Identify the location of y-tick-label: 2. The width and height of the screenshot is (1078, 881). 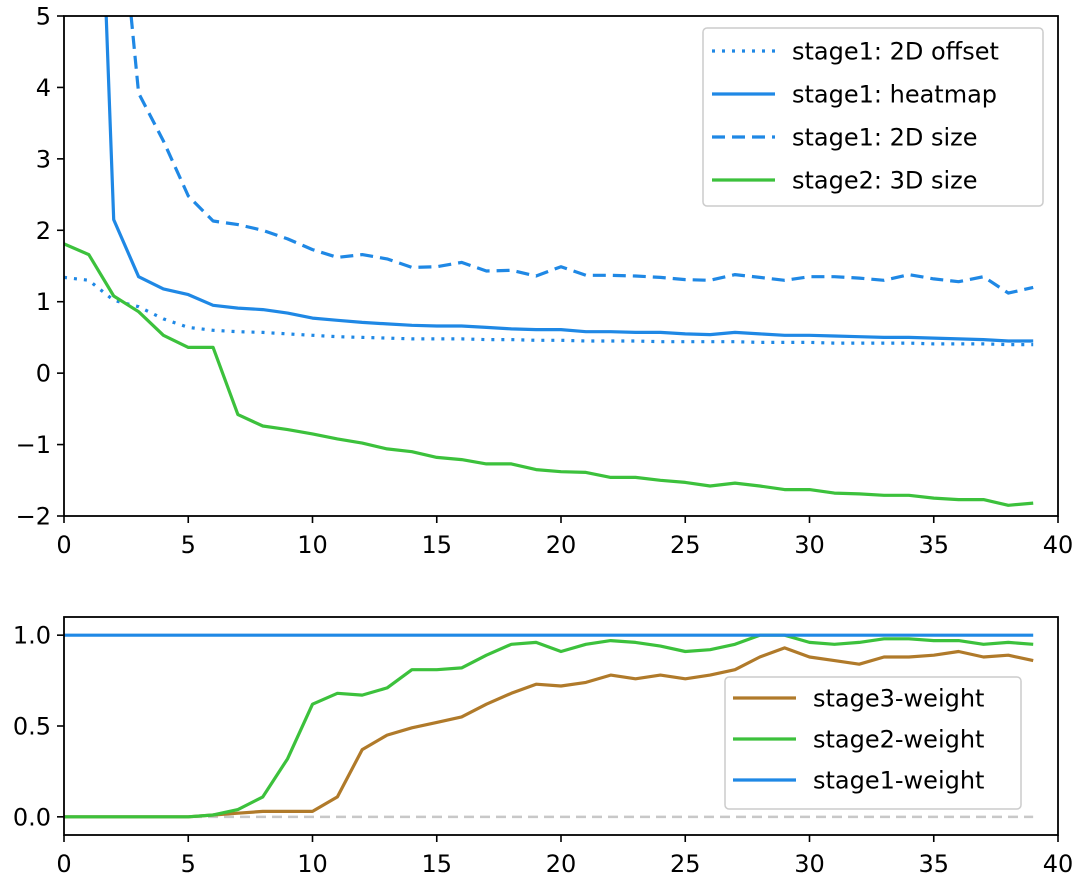
(43, 231).